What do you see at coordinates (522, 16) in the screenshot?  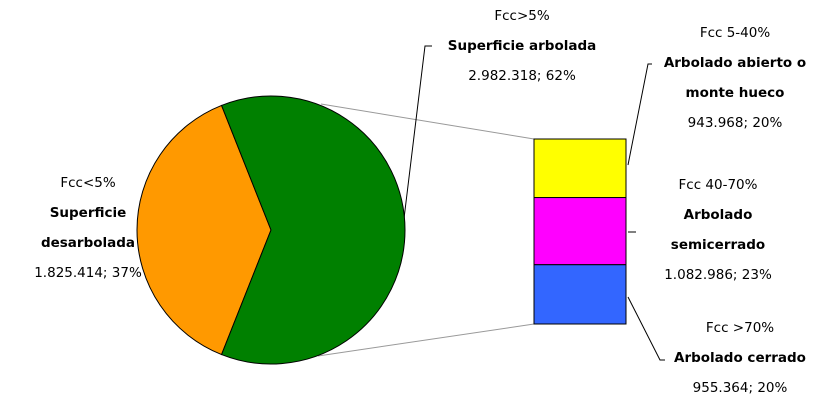 I see `prefix: Fcc>5%` at bounding box center [522, 16].